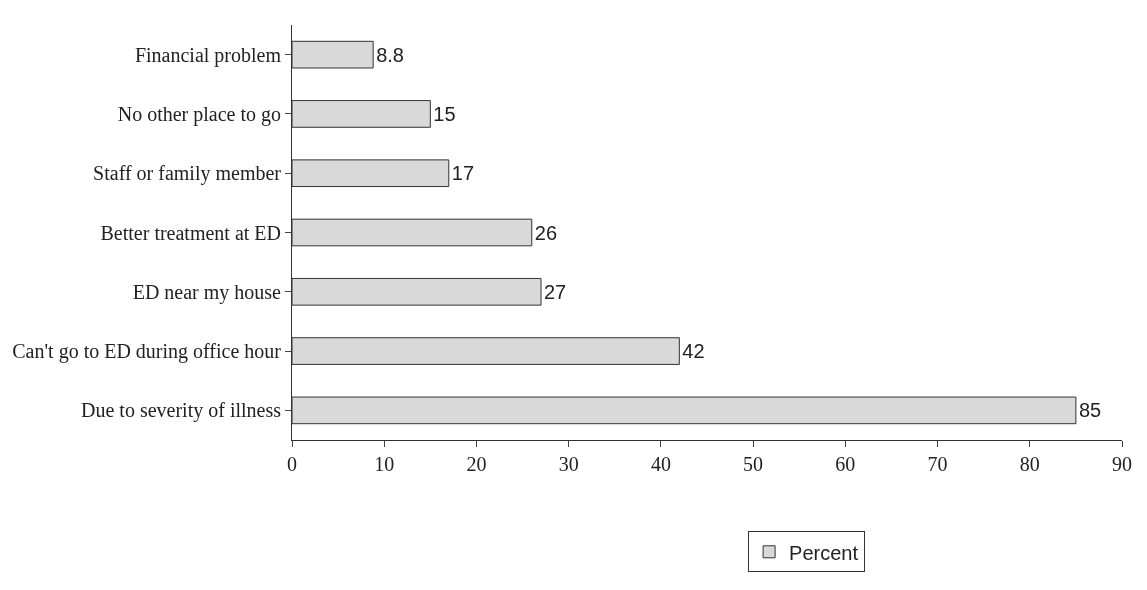 This screenshot has height=590, width=1147. What do you see at coordinates (390, 54) in the screenshot?
I see `data-label: 8.8` at bounding box center [390, 54].